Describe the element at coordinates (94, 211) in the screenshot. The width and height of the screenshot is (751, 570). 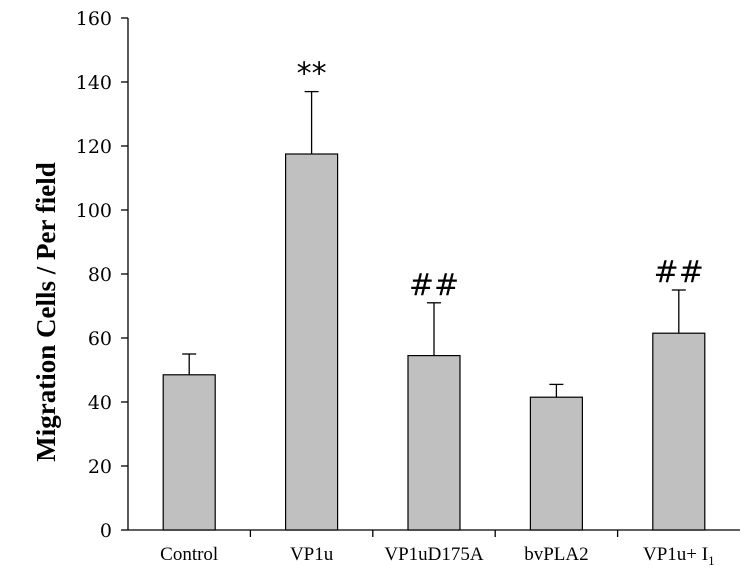
I see `y-tick-label: 100` at that location.